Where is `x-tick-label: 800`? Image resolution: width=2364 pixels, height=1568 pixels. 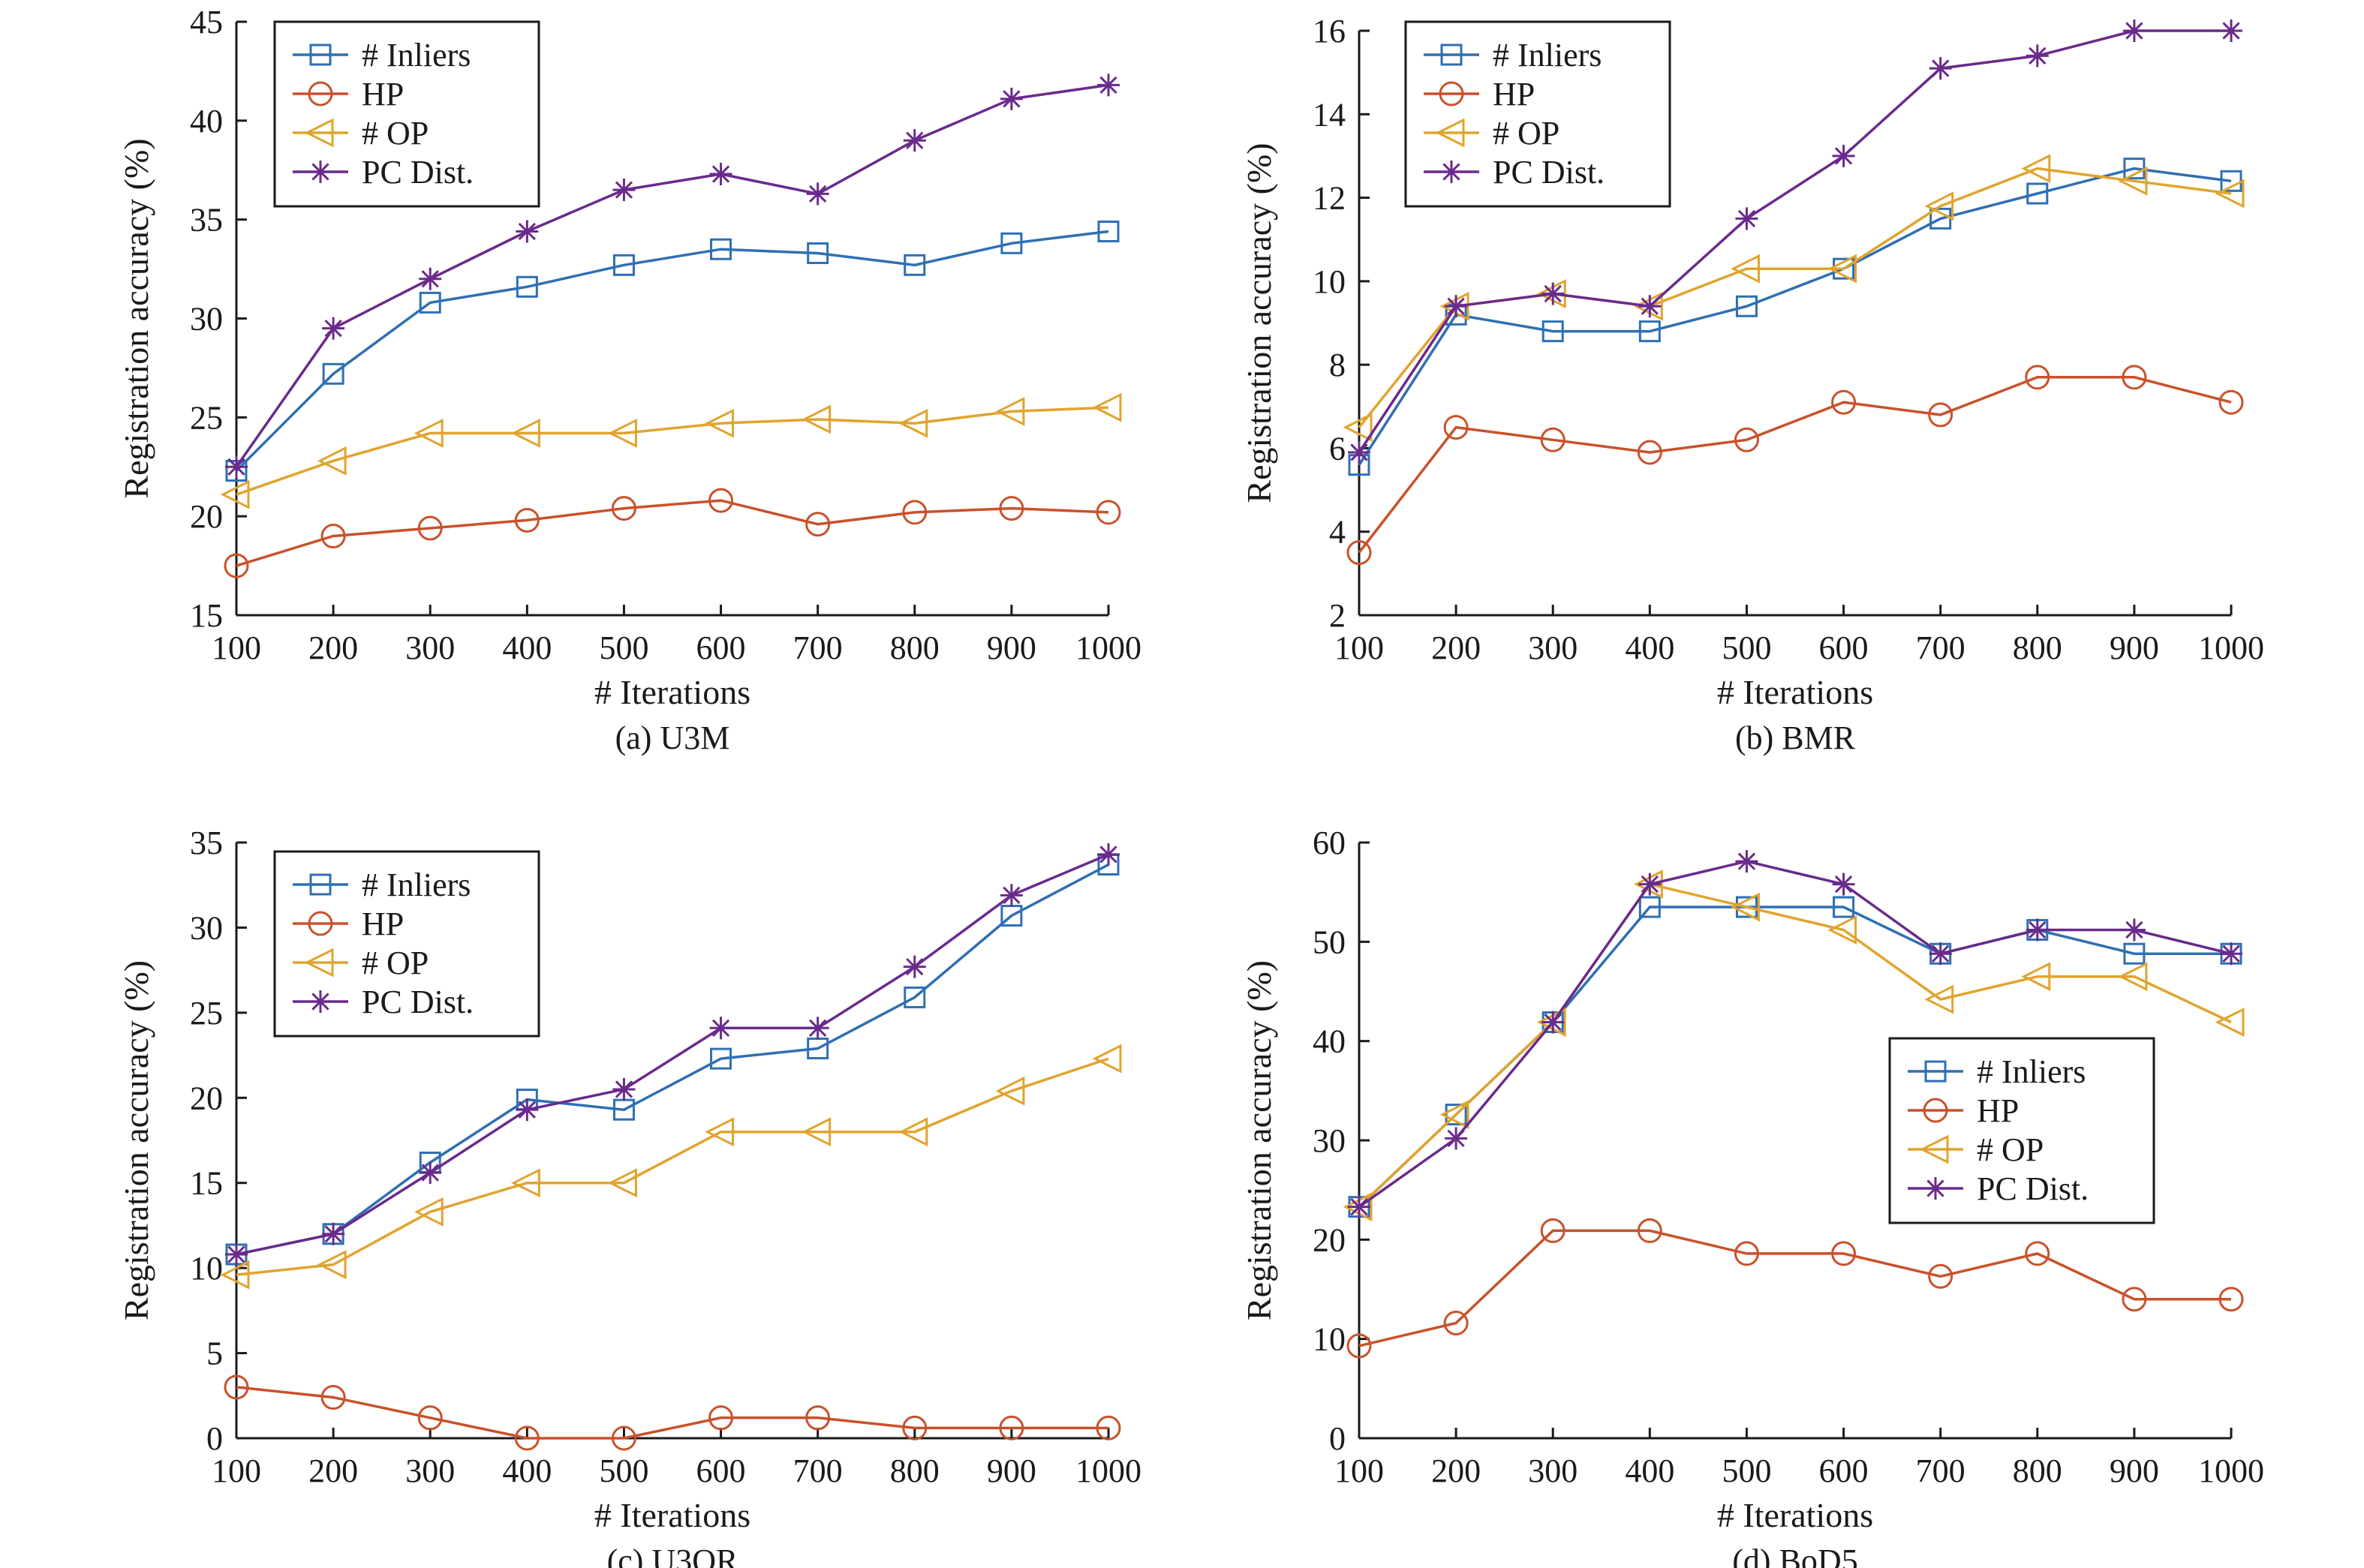
x-tick-label: 800 is located at coordinates (915, 1471).